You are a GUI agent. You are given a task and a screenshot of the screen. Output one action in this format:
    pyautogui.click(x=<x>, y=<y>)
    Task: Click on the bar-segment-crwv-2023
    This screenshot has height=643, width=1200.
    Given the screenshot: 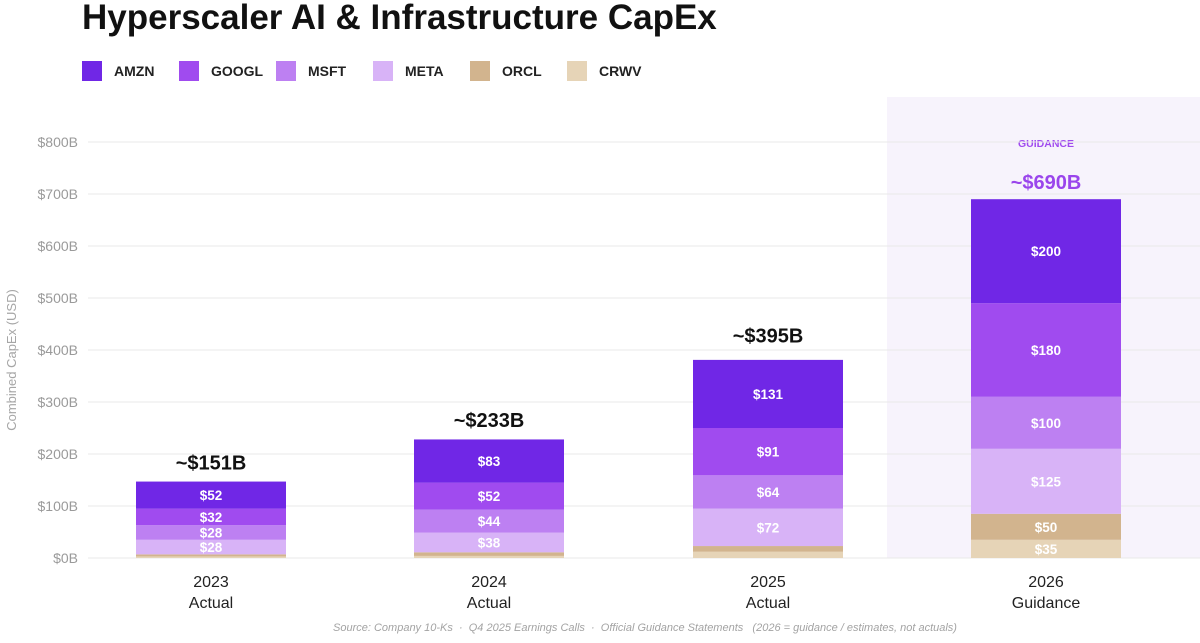 What is the action you would take?
    pyautogui.click(x=211, y=557)
    